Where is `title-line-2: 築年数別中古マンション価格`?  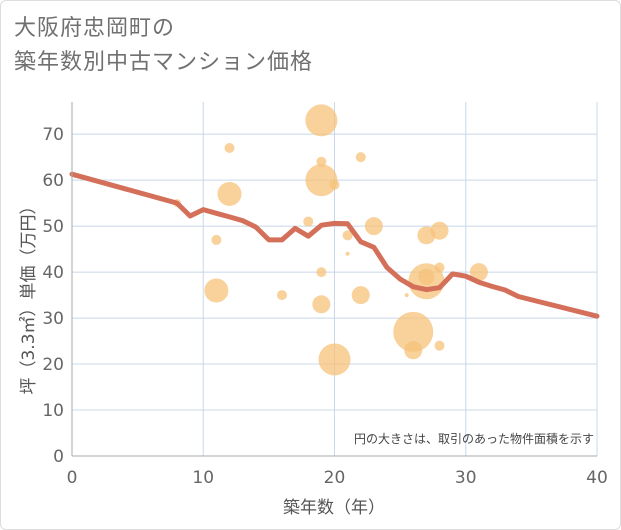
title-line-2: 築年数別中古マンション価格 is located at coordinates (164, 62).